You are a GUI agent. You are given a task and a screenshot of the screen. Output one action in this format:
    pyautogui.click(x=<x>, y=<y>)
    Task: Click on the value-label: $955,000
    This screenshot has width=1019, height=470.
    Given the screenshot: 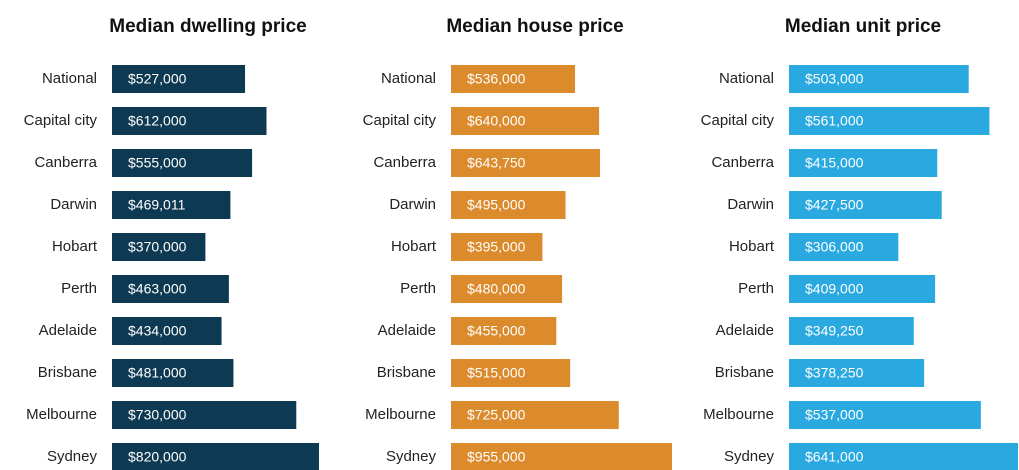 What is the action you would take?
    pyautogui.click(x=496, y=457)
    